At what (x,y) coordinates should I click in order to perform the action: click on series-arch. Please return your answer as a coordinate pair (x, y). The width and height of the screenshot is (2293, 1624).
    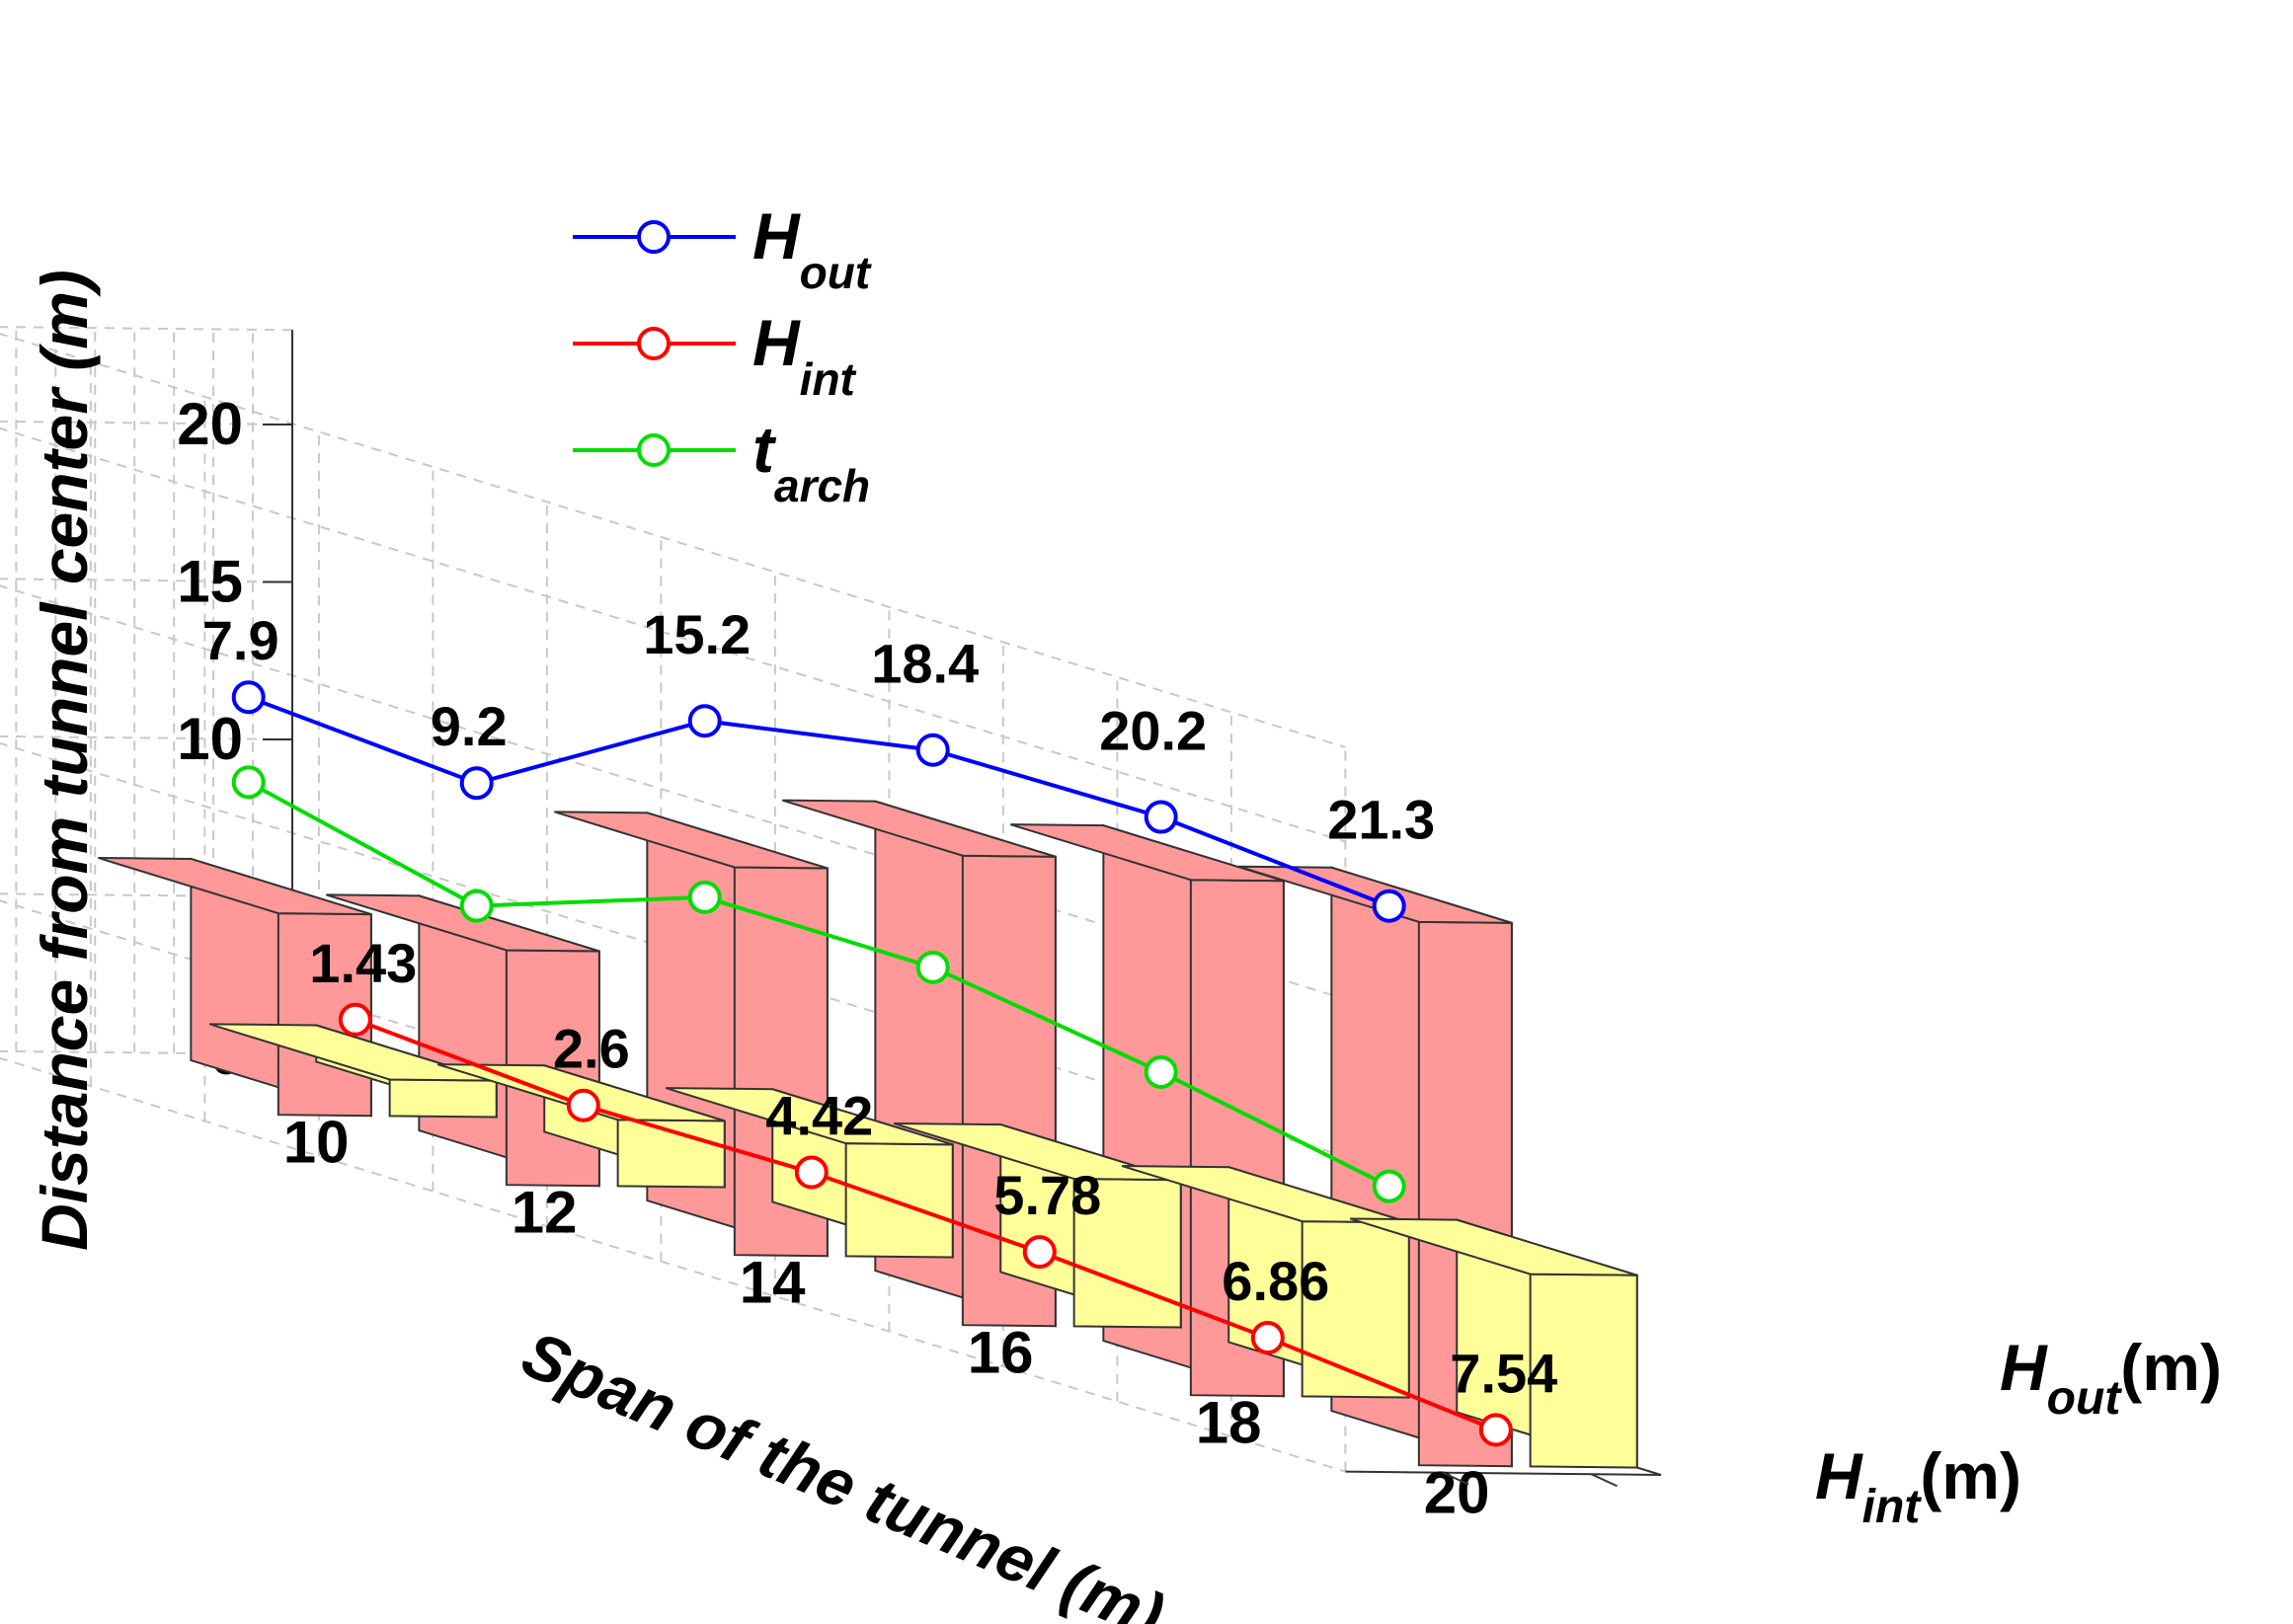
    Looking at the image, I should click on (818, 984).